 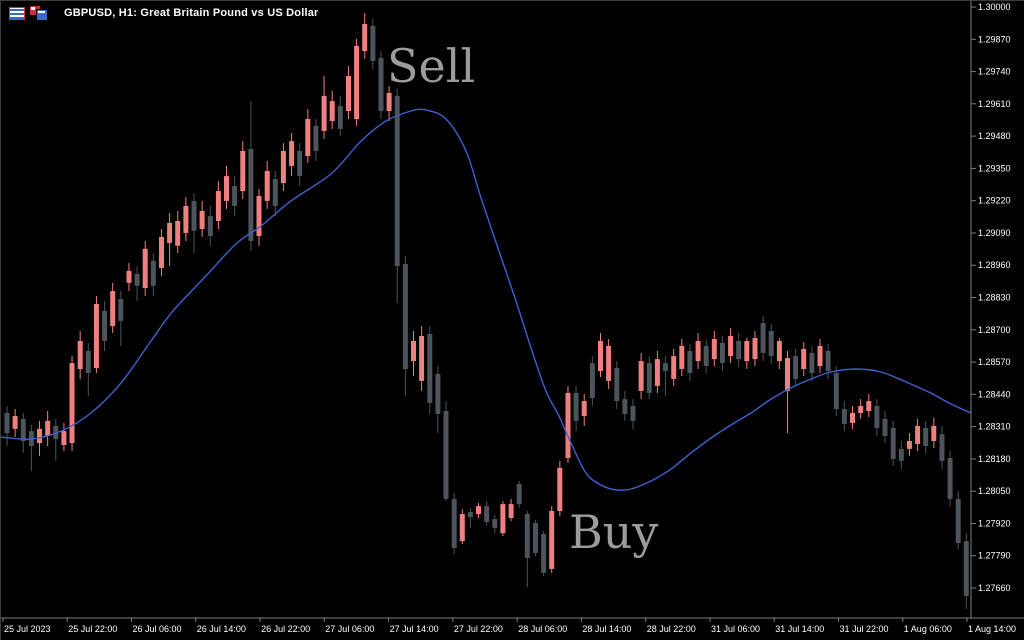 What do you see at coordinates (994, 233) in the screenshot?
I see `price-axis-label: 1.29090` at bounding box center [994, 233].